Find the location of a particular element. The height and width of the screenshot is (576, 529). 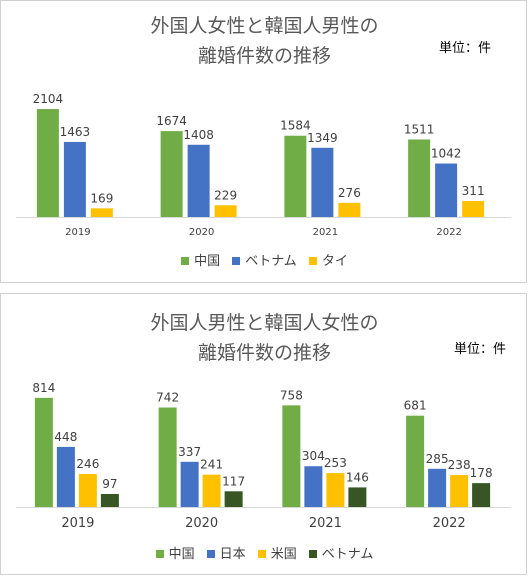

data-label: 238 is located at coordinates (459, 465).